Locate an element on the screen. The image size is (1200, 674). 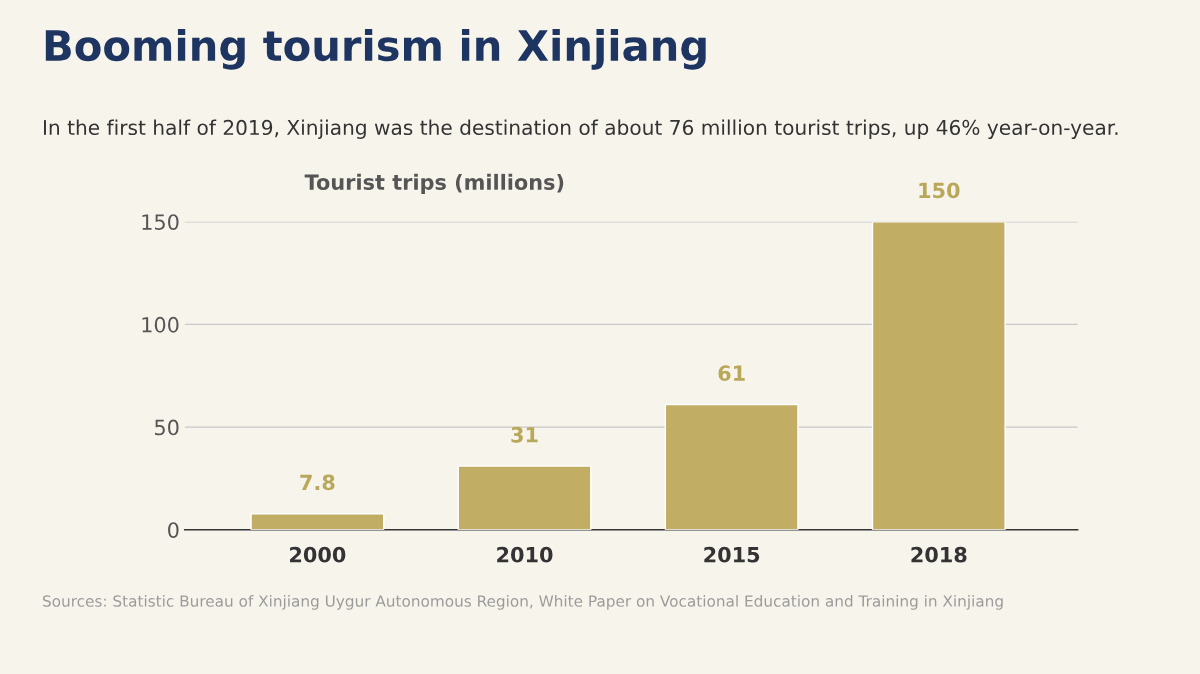
y-tick-label: 100 is located at coordinates (160, 324).